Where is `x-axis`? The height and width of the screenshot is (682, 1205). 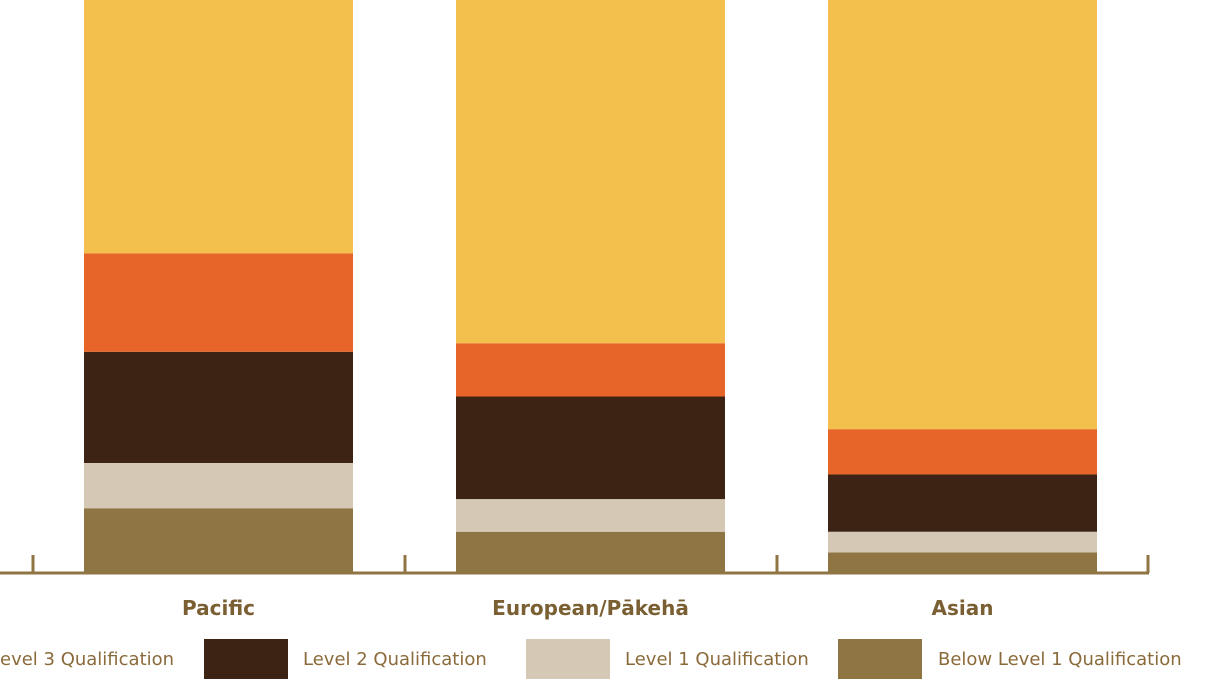 x-axis is located at coordinates (575, 565).